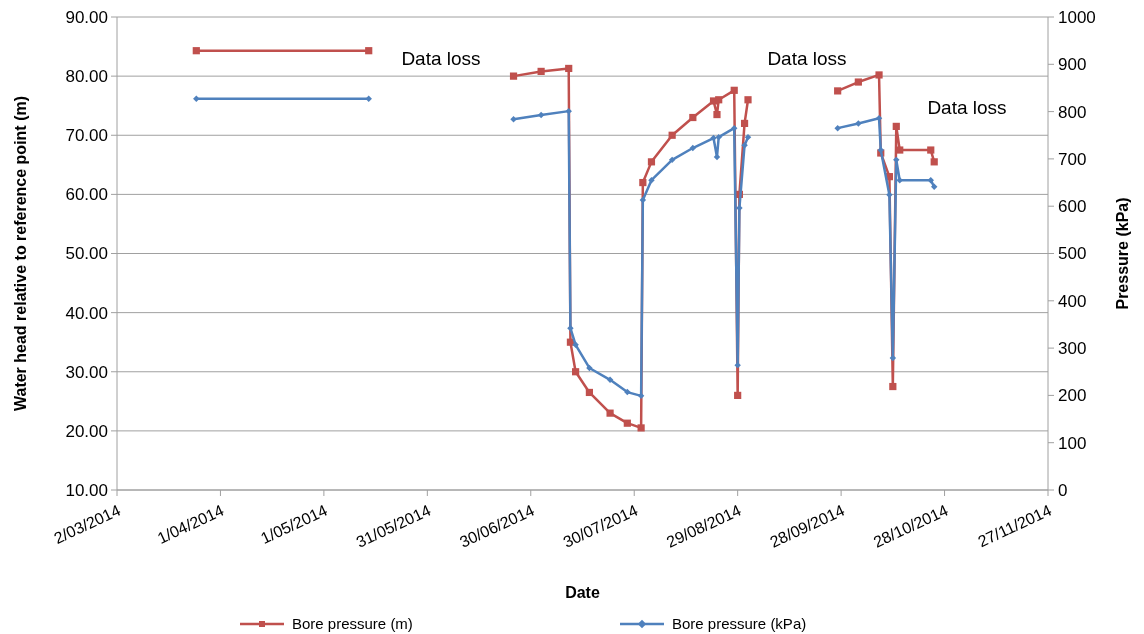 The height and width of the screenshot is (634, 1144). Describe the element at coordinates (86, 254) in the screenshot. I see `y-tick-label: 50.00` at that location.